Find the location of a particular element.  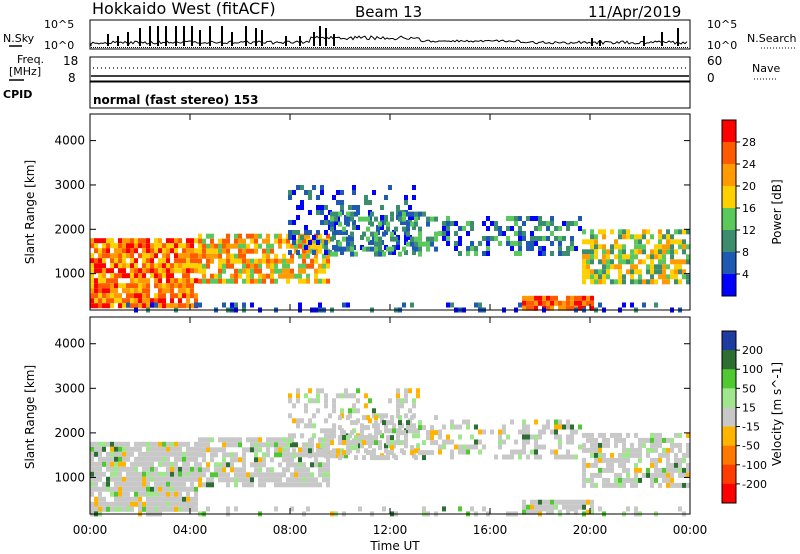

y-tick-label: 3000 is located at coordinates (69, 185).